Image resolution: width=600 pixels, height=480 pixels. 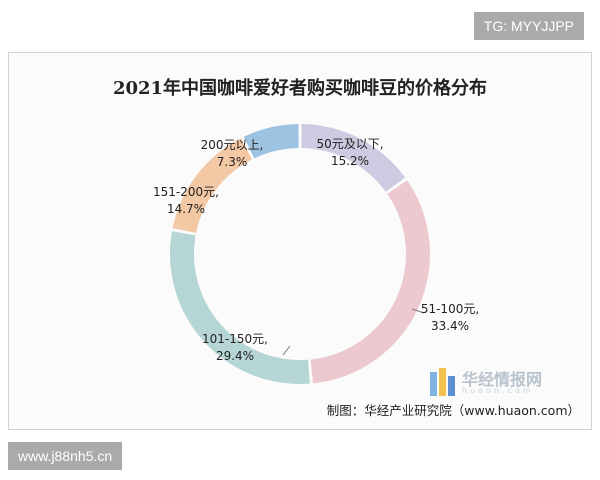 What do you see at coordinates (235, 339) in the screenshot?
I see `slice-label-name-3: 101-150元,` at bounding box center [235, 339].